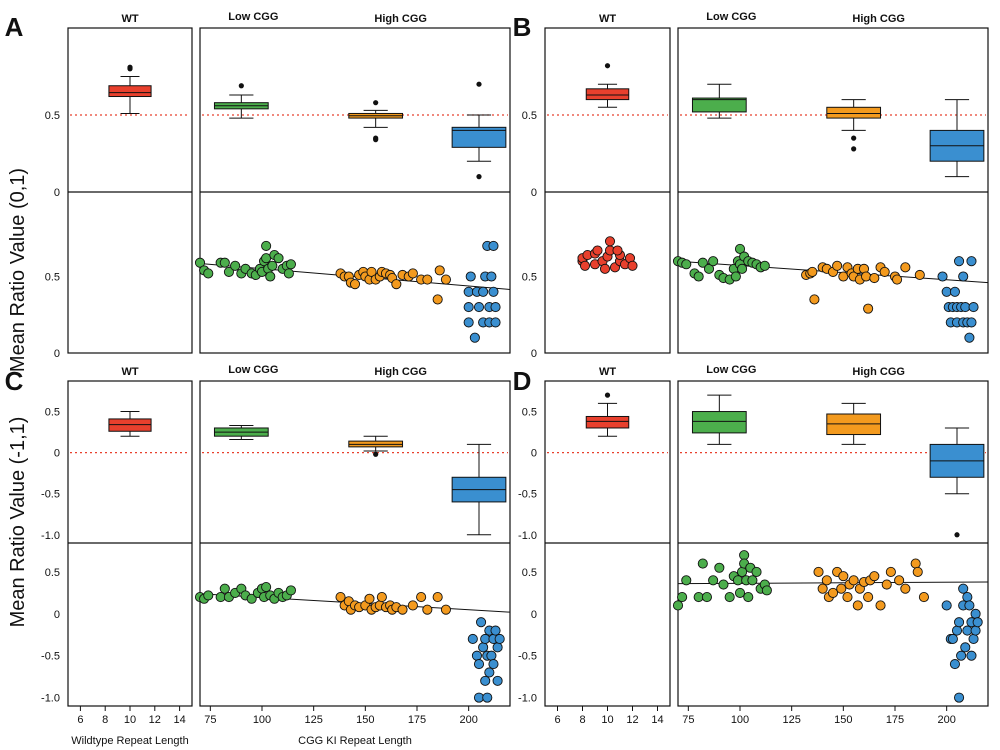 The width and height of the screenshot is (1000, 750). Describe the element at coordinates (962, 643) in the screenshot. I see `scatter-series-long-d` at that location.